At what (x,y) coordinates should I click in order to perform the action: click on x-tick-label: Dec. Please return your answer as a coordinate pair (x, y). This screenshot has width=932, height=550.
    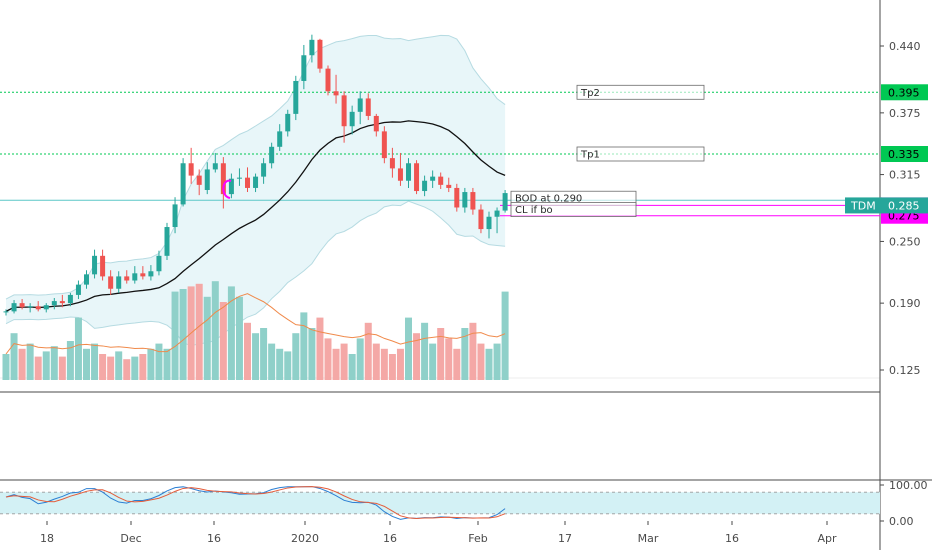
    Looking at the image, I should click on (130, 538).